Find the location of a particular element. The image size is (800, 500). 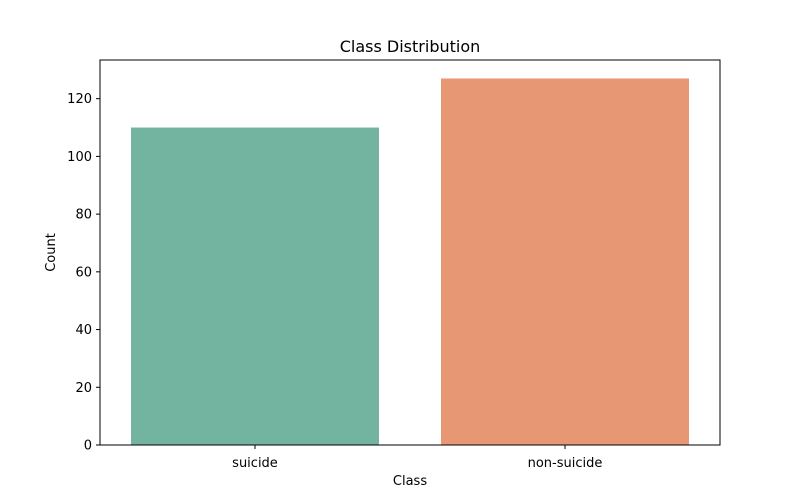

y-tick-label: 20 is located at coordinates (83, 388).